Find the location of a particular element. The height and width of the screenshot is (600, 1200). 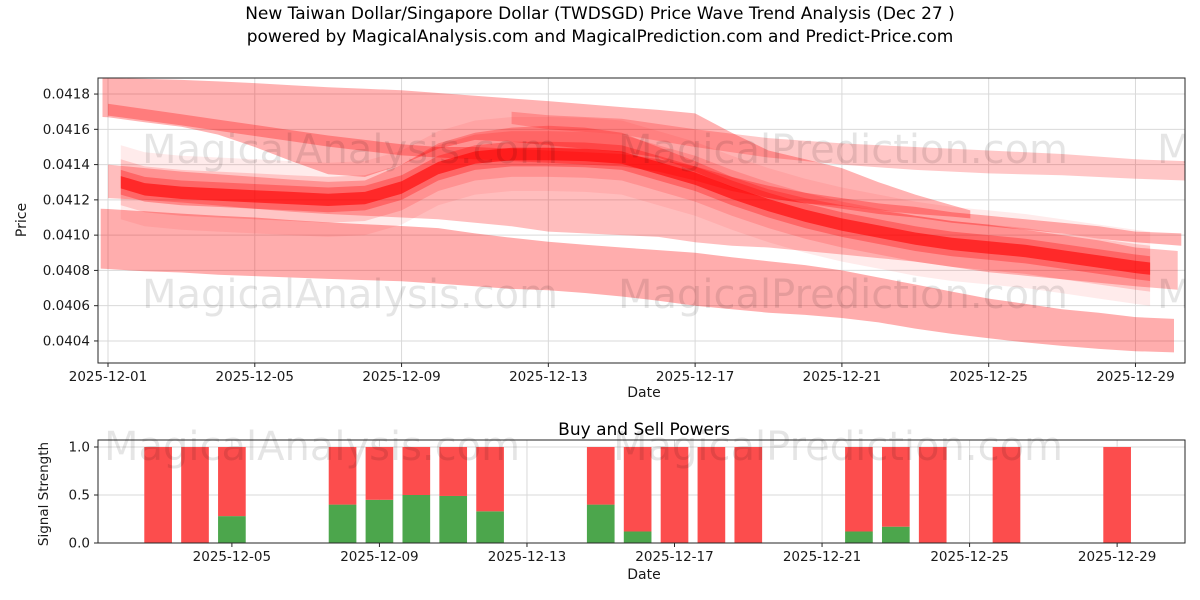

top-x-axis-label: Date is located at coordinates (644, 393).